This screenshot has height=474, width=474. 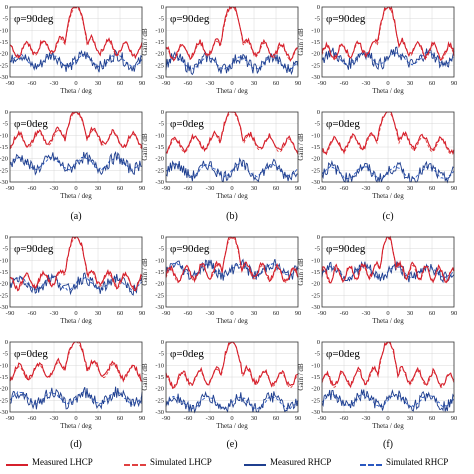 What do you see at coordinates (76, 33) in the screenshot?
I see `series-measured-lhcp` at bounding box center [76, 33].